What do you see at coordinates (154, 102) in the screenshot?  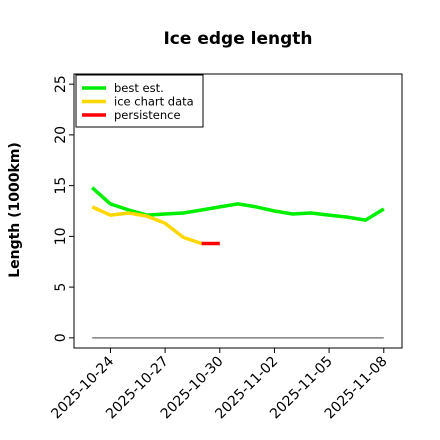 I see `legend-label-1: ice chart data` at bounding box center [154, 102].